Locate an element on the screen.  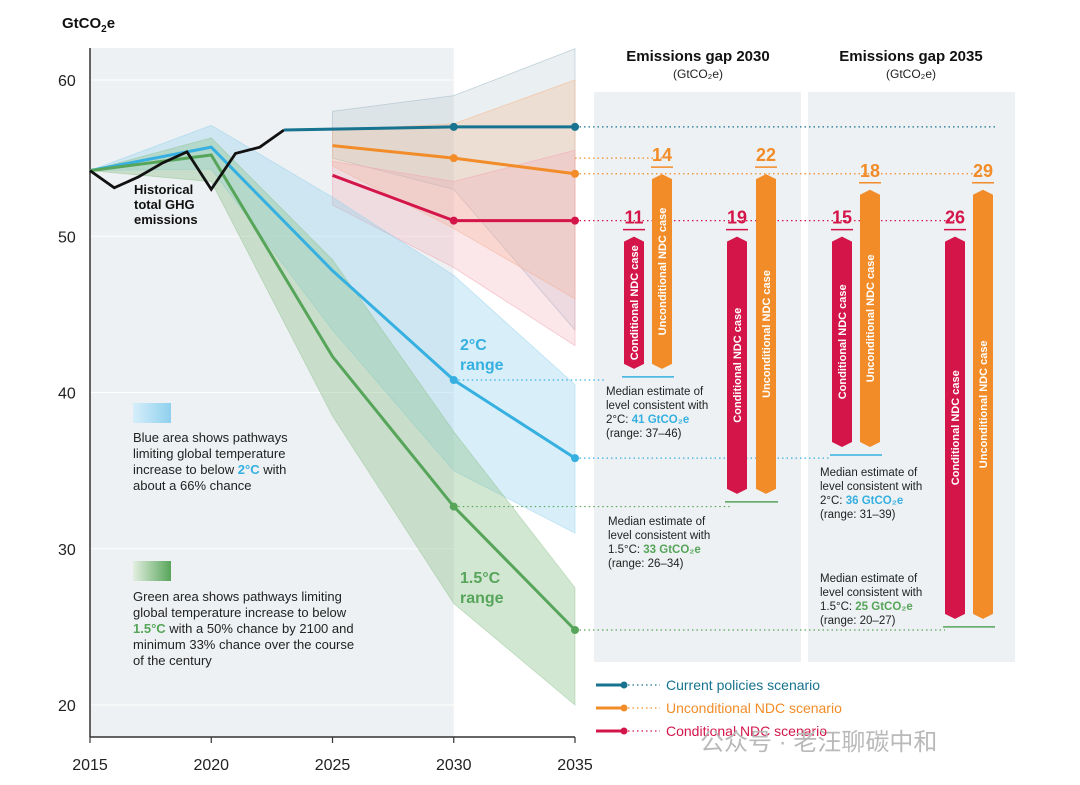
swatch-15c-area is located at coordinates (152, 571).